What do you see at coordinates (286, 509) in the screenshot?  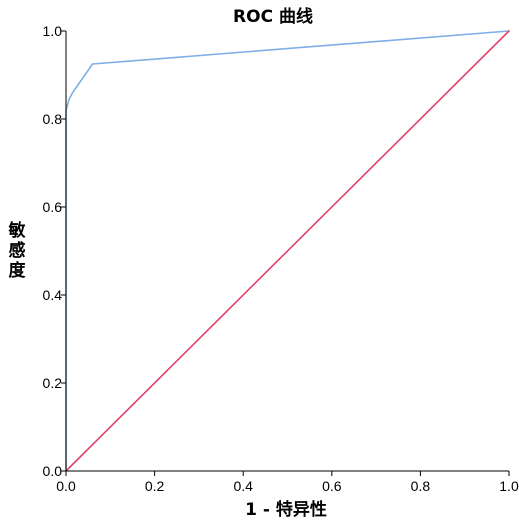 I see `x-axis-label: 1 - 特异性` at bounding box center [286, 509].